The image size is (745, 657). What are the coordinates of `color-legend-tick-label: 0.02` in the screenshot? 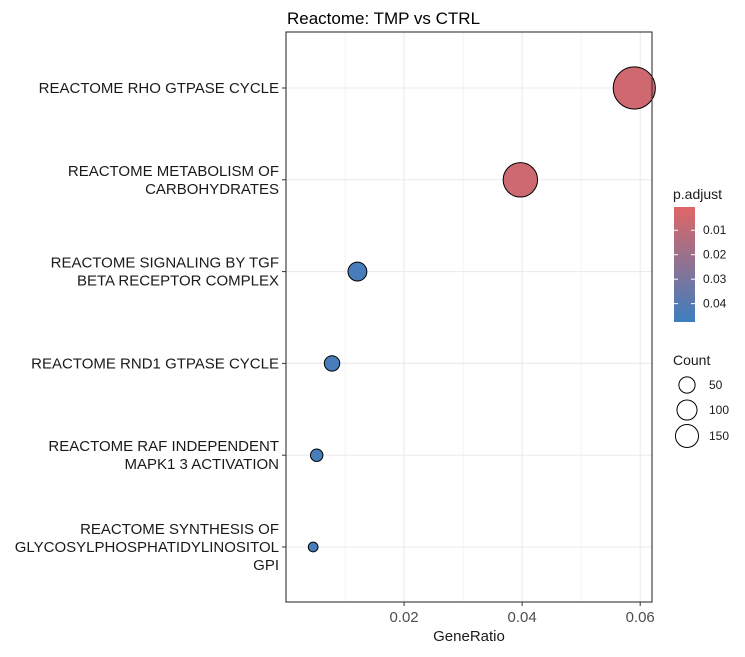 It's located at (715, 255).